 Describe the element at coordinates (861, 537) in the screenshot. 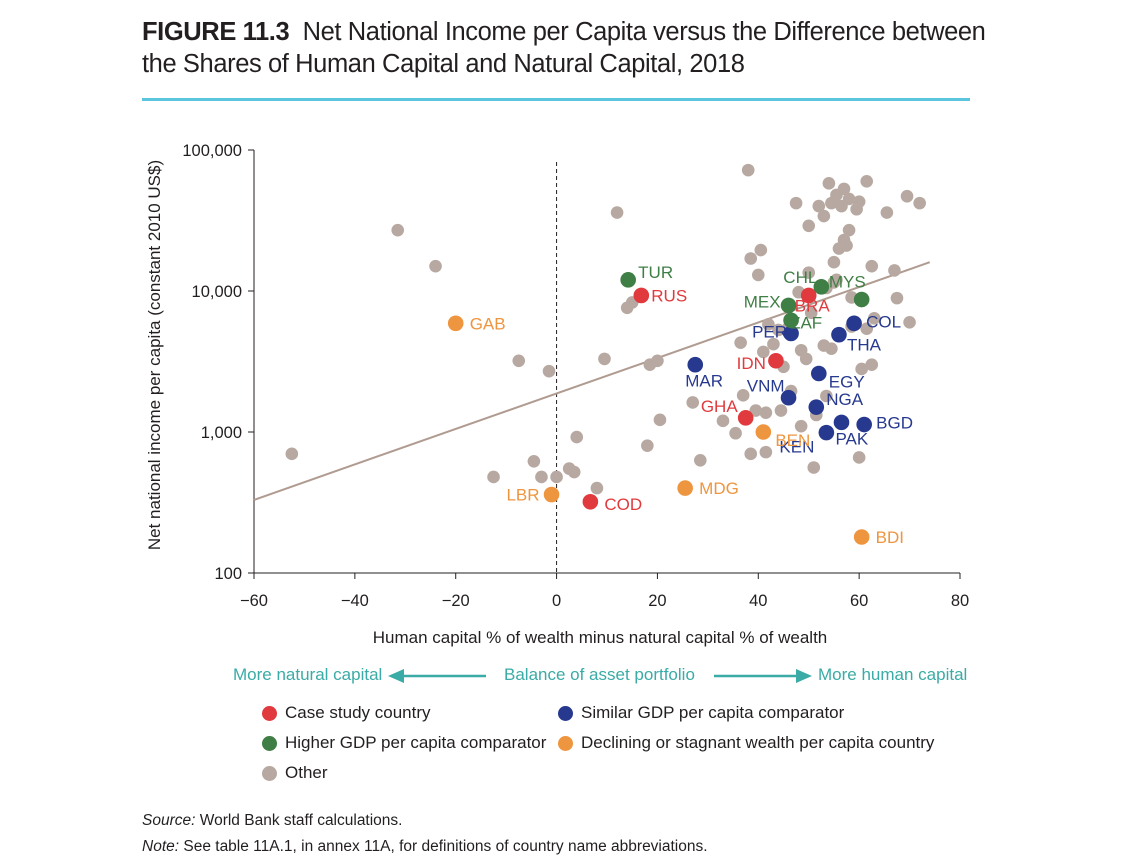

I see `point-bdi` at that location.